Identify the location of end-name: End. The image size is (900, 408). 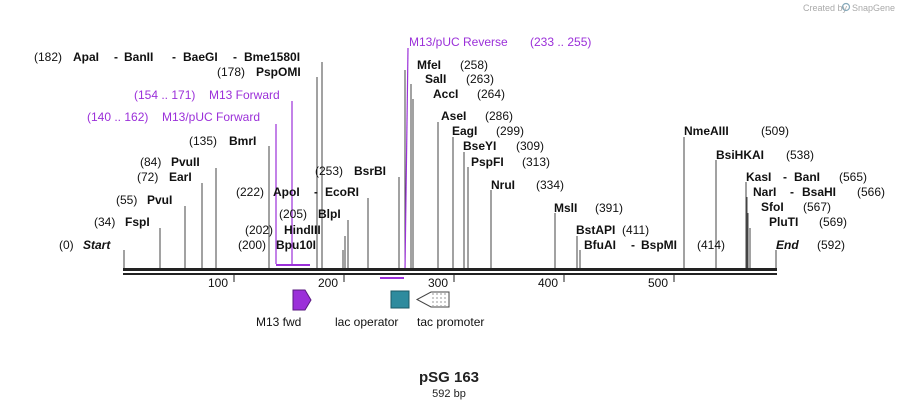
(787, 245).